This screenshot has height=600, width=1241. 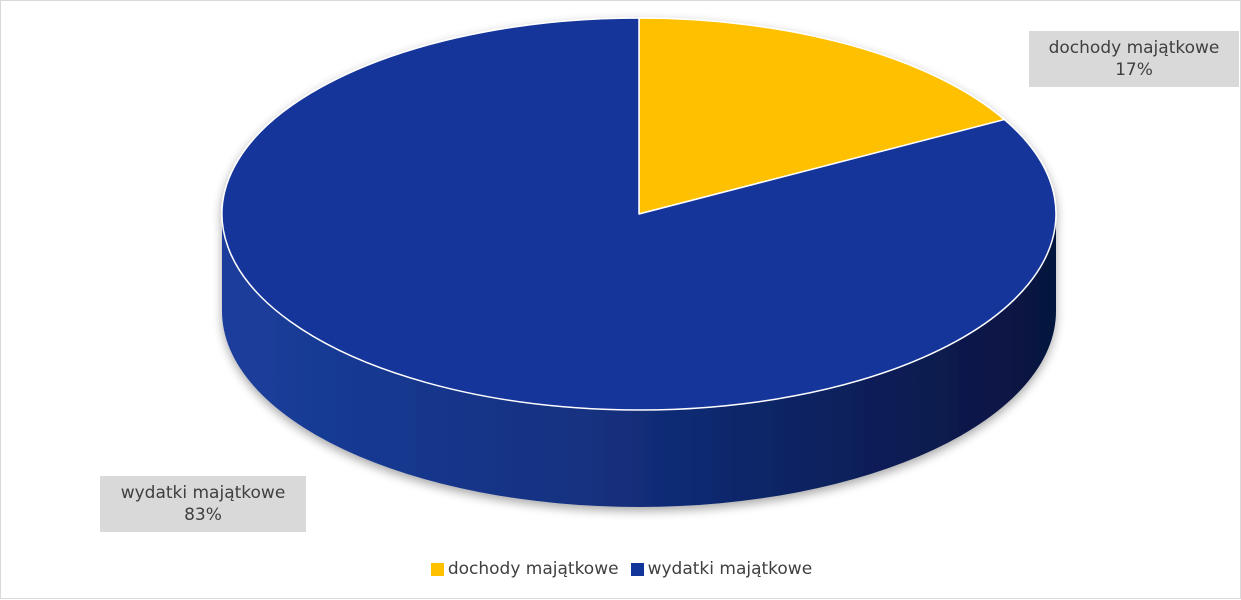 What do you see at coordinates (621, 569) in the screenshot?
I see `legend: dochody majątkowe wydatki majątkowe` at bounding box center [621, 569].